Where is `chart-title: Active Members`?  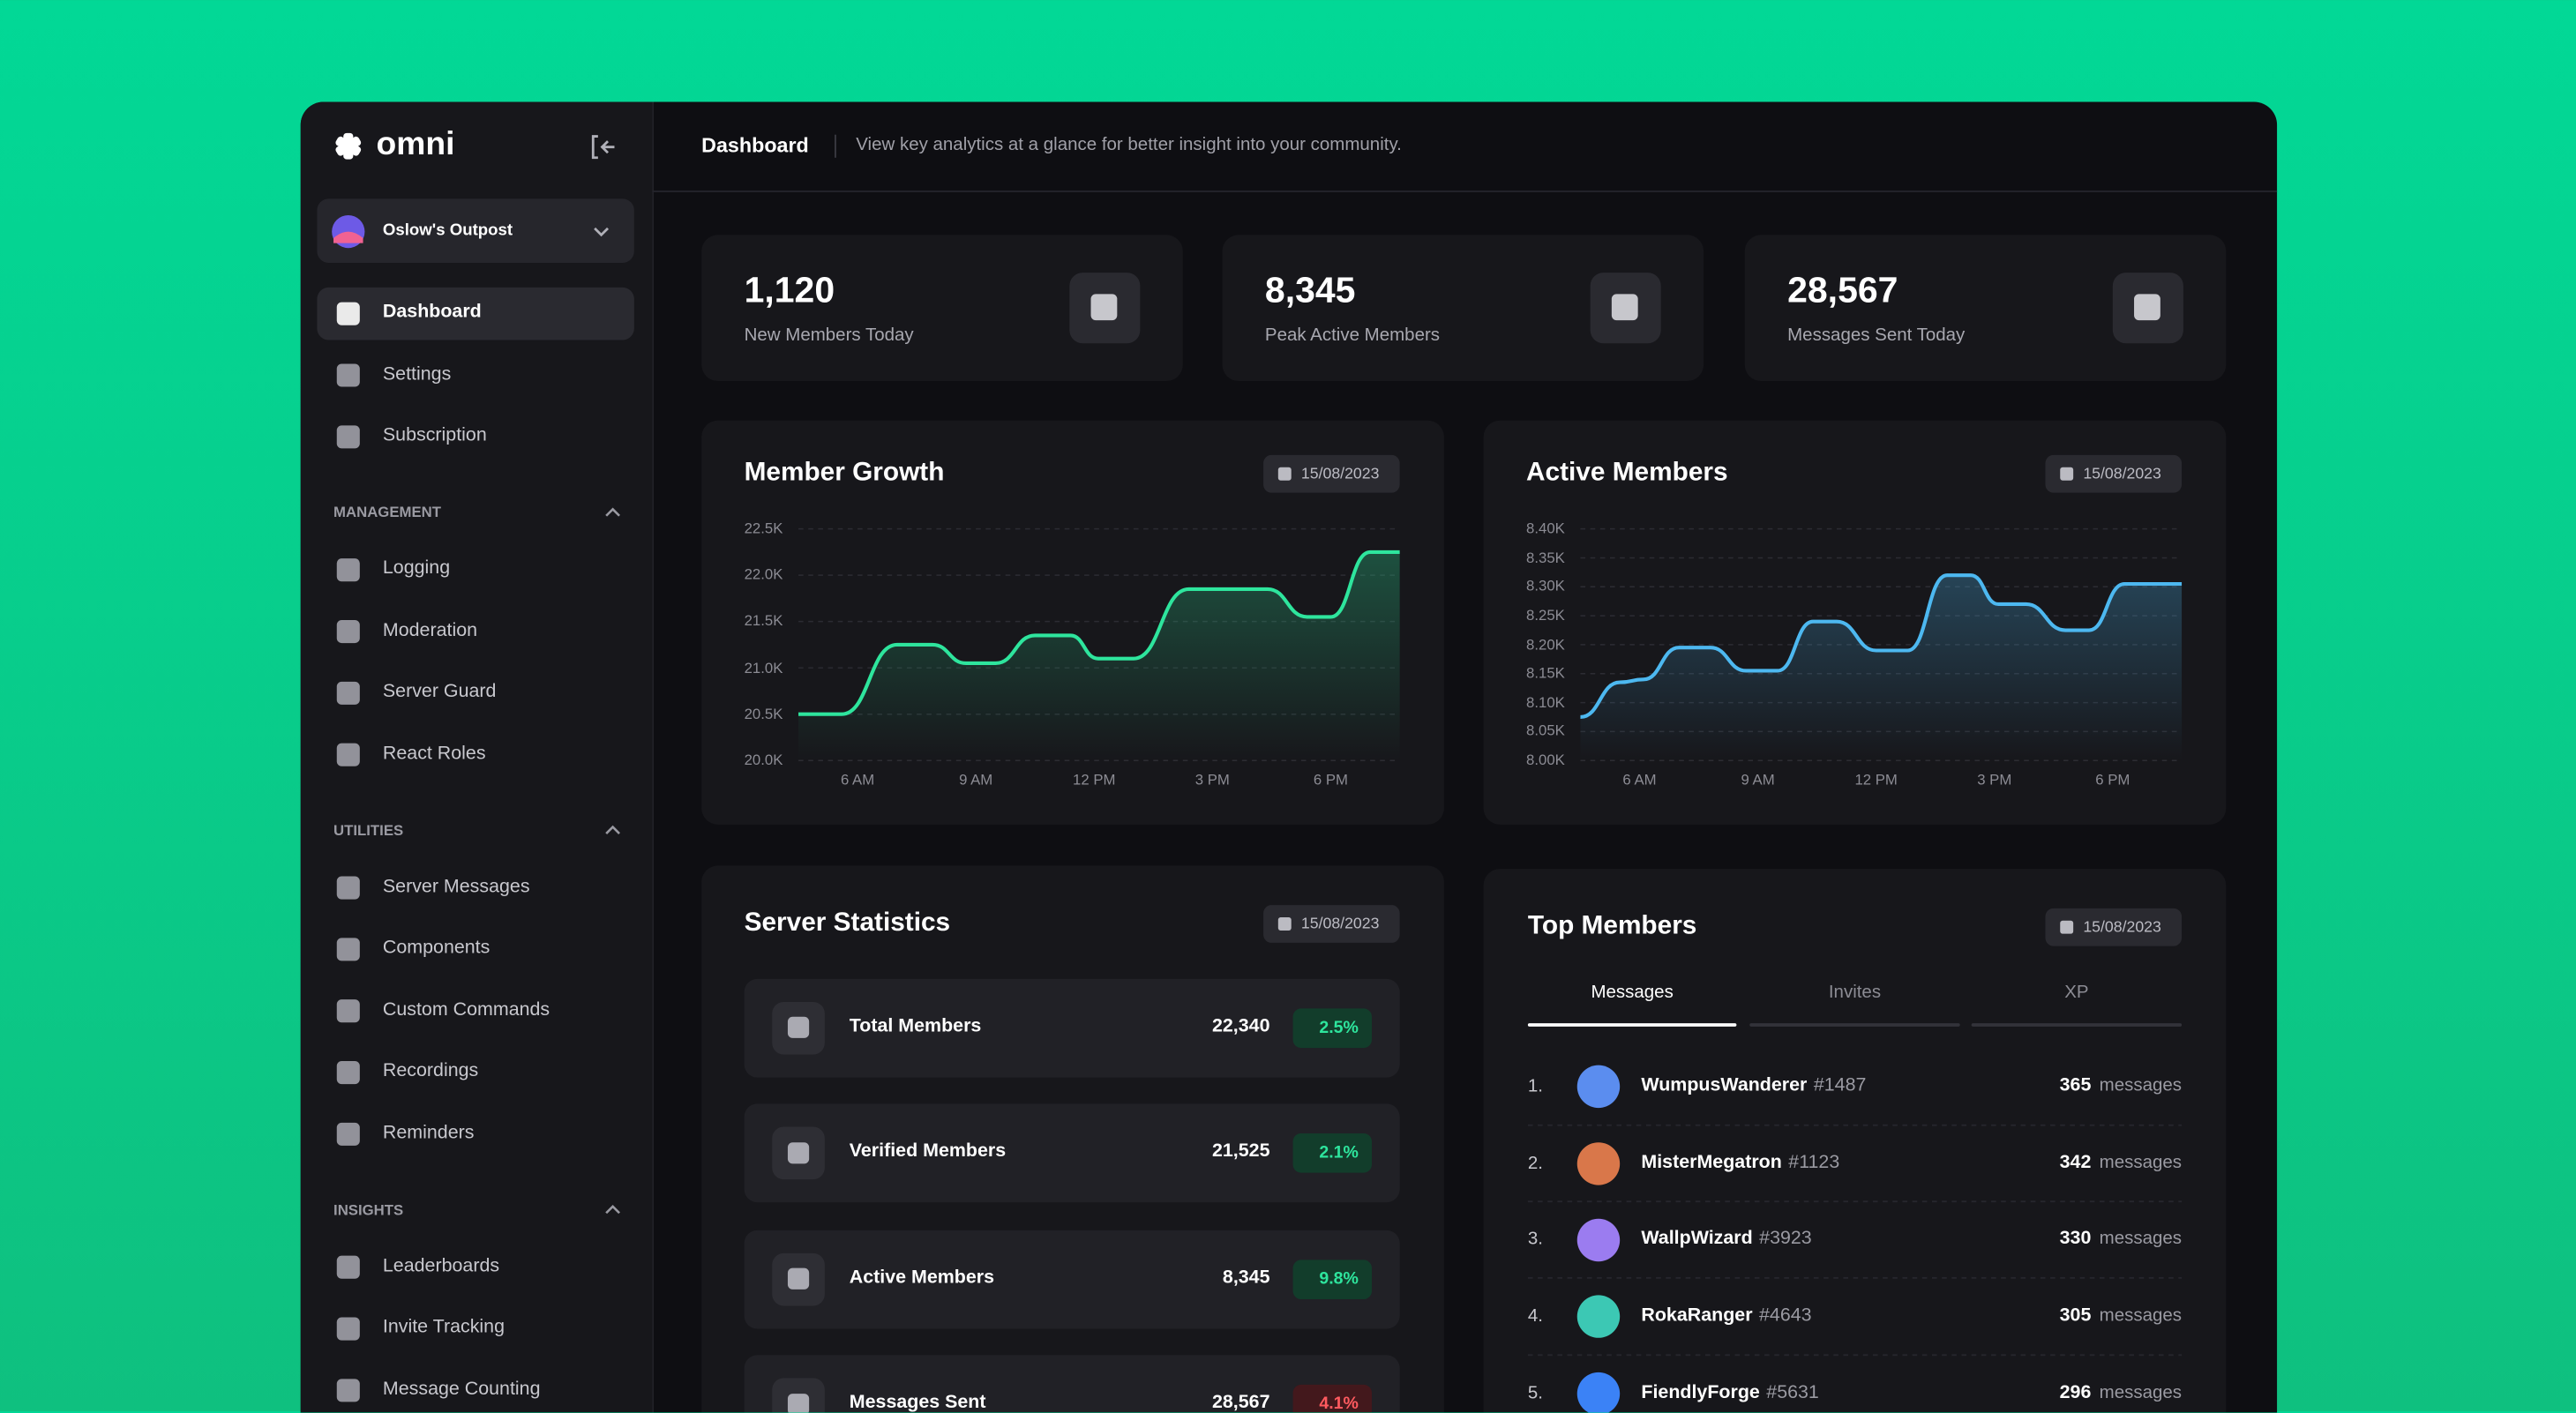 chart-title: Active Members is located at coordinates (1627, 473).